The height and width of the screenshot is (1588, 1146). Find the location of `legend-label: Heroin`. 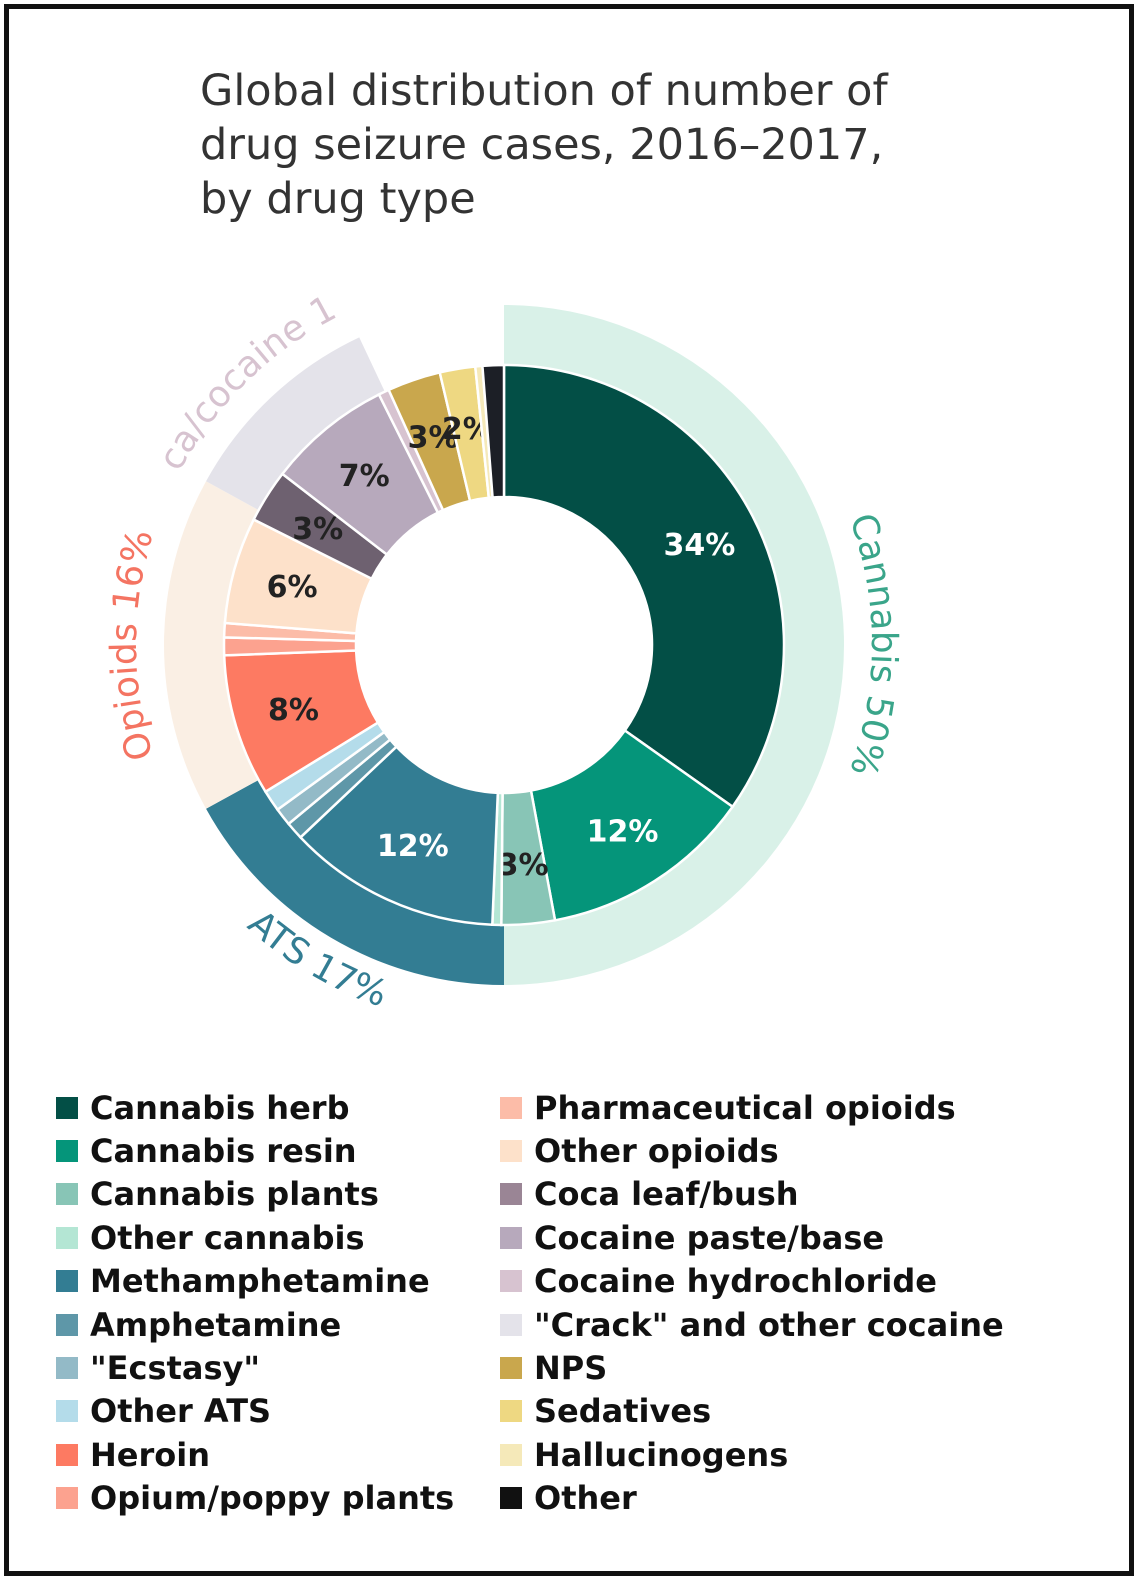

legend-label: Heroin is located at coordinates (150, 1454).